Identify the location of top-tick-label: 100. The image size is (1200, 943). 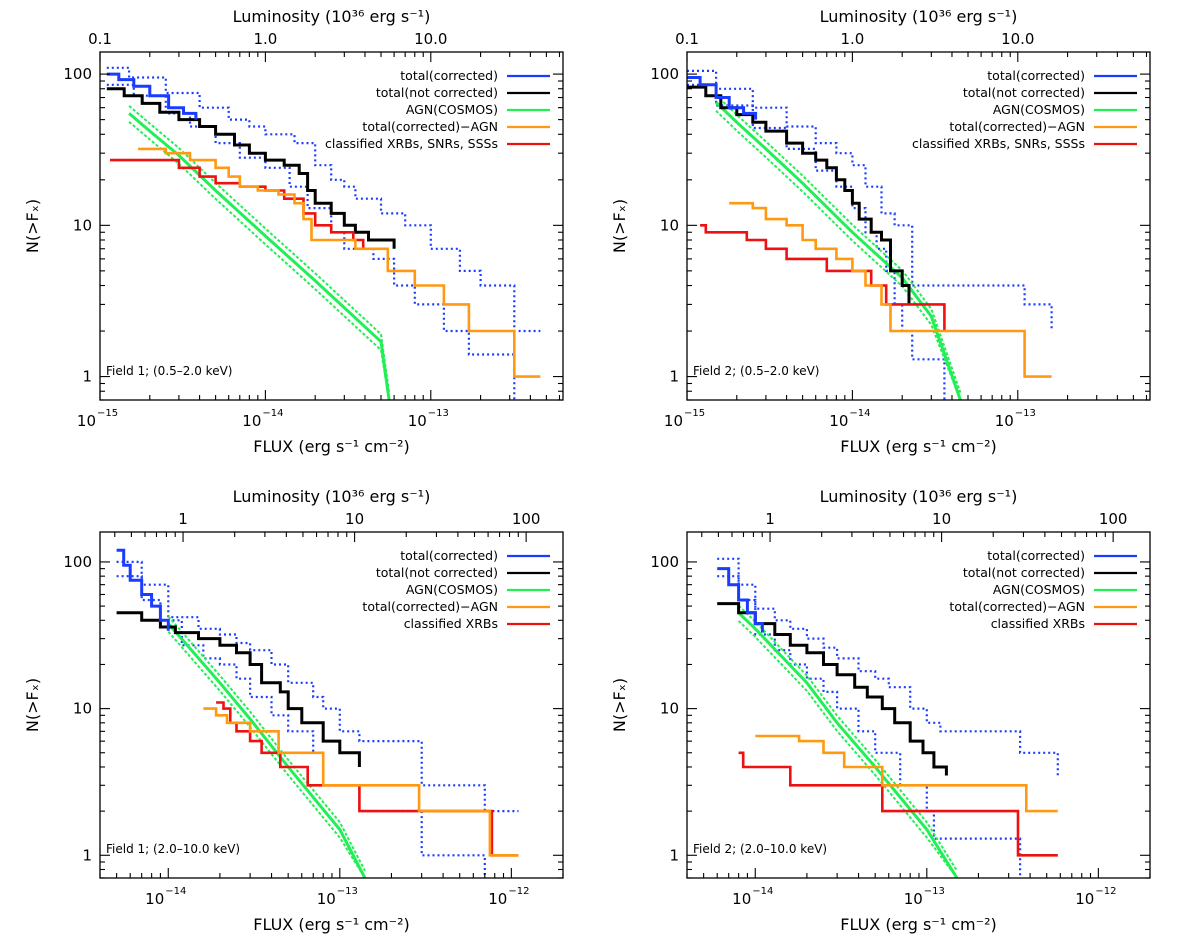
(1113, 519).